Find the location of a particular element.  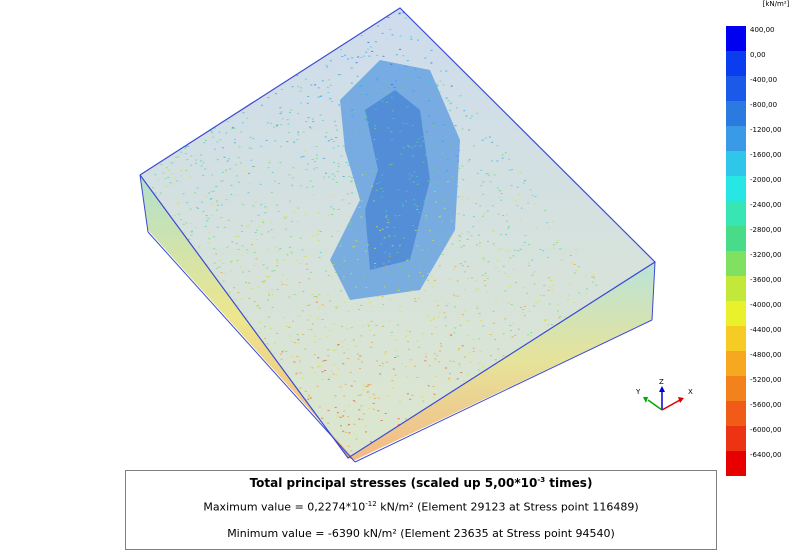

axis-triad-icon is located at coordinates (663, 398).